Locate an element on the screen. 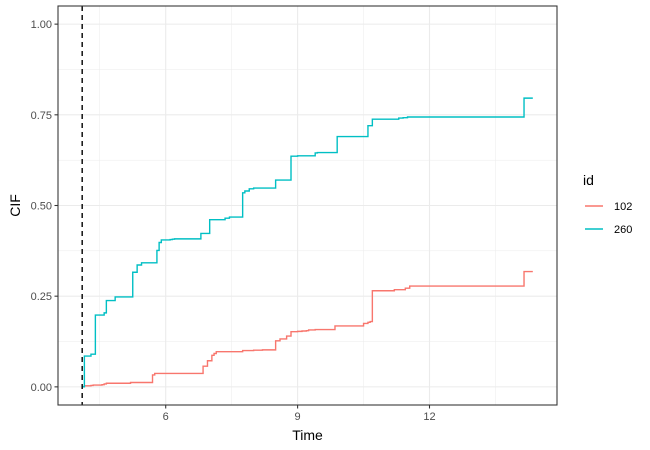 This screenshot has height=450, width=650. x-tick-label: 9 is located at coordinates (298, 417).